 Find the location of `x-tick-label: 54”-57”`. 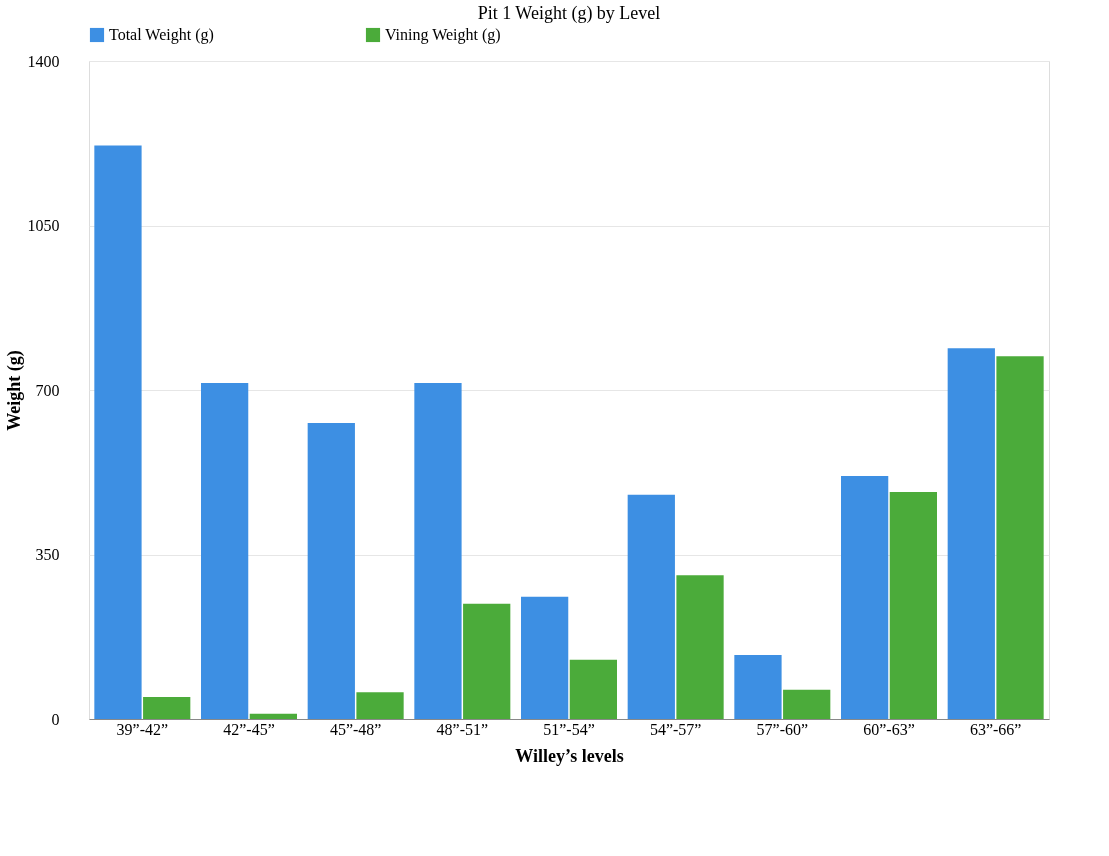

x-tick-label: 54”-57” is located at coordinates (675, 729).